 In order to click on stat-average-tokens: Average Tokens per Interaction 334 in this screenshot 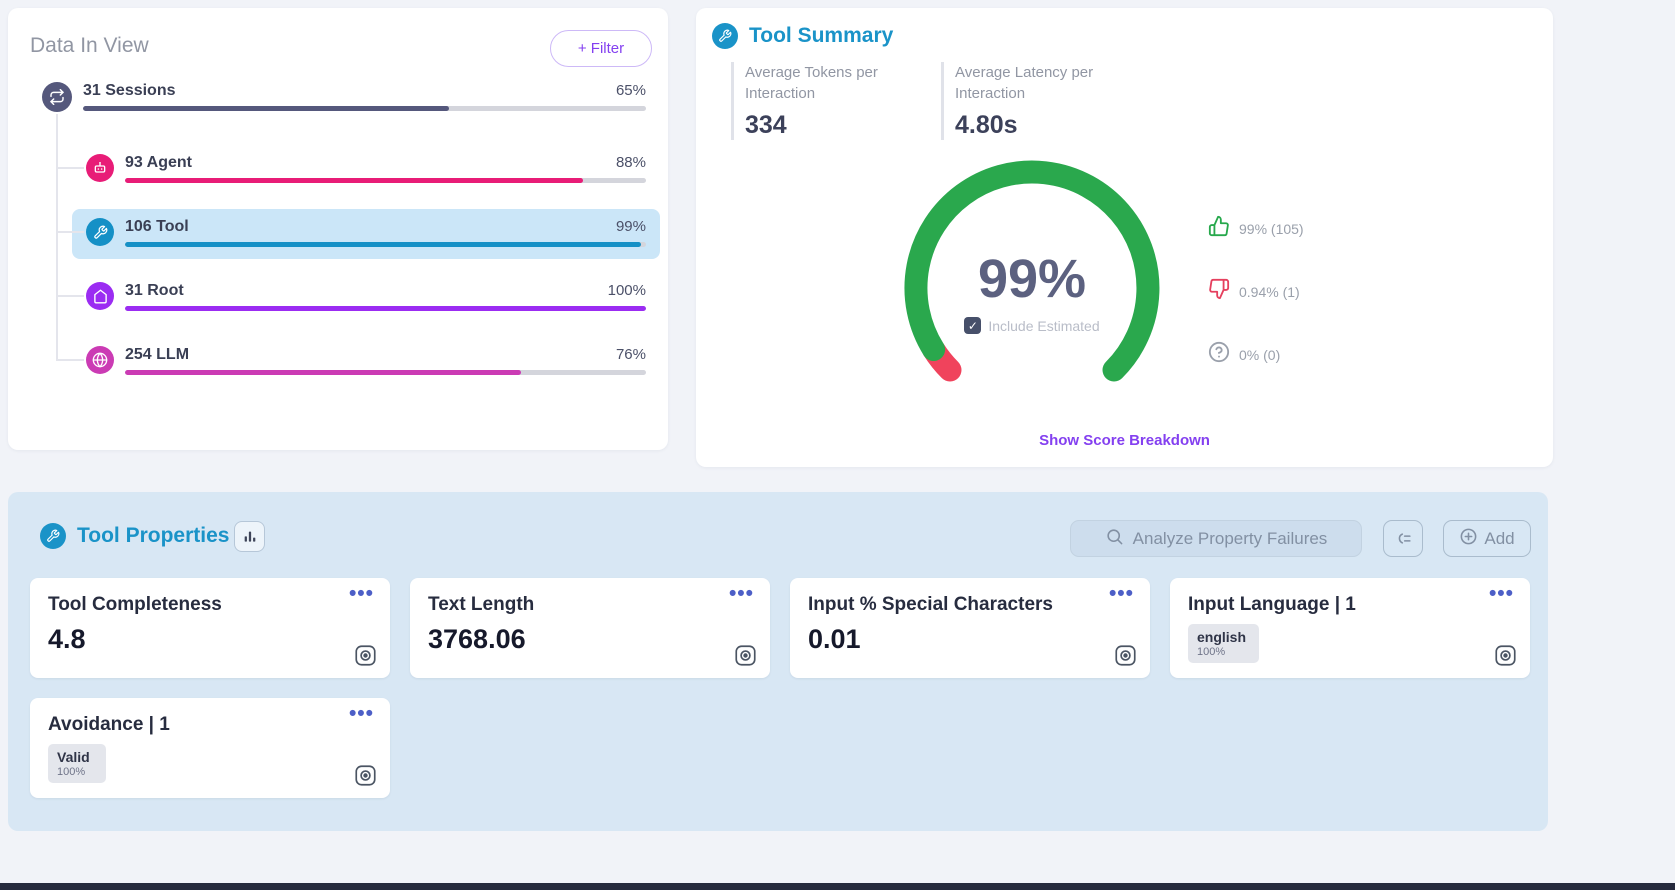, I will do `click(815, 101)`.